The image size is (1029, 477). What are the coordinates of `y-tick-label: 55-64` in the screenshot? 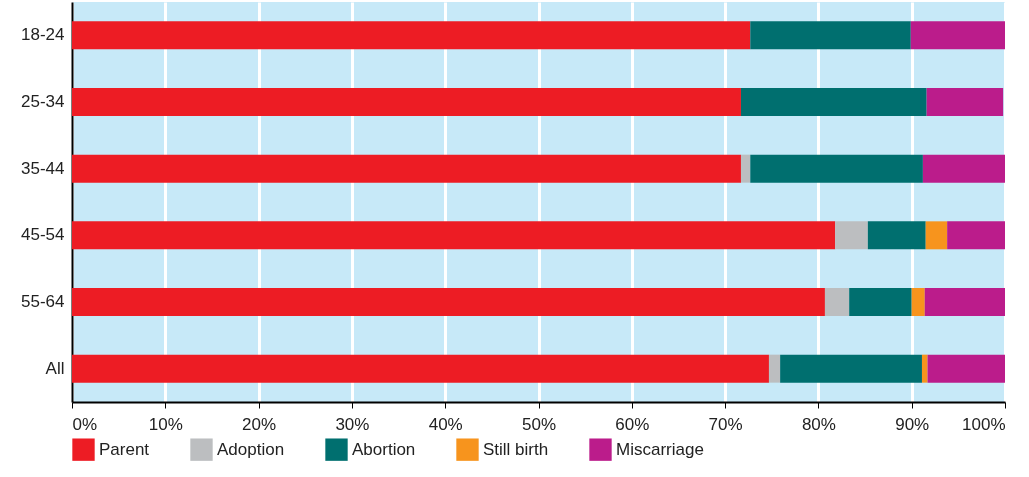 It's located at (43, 301).